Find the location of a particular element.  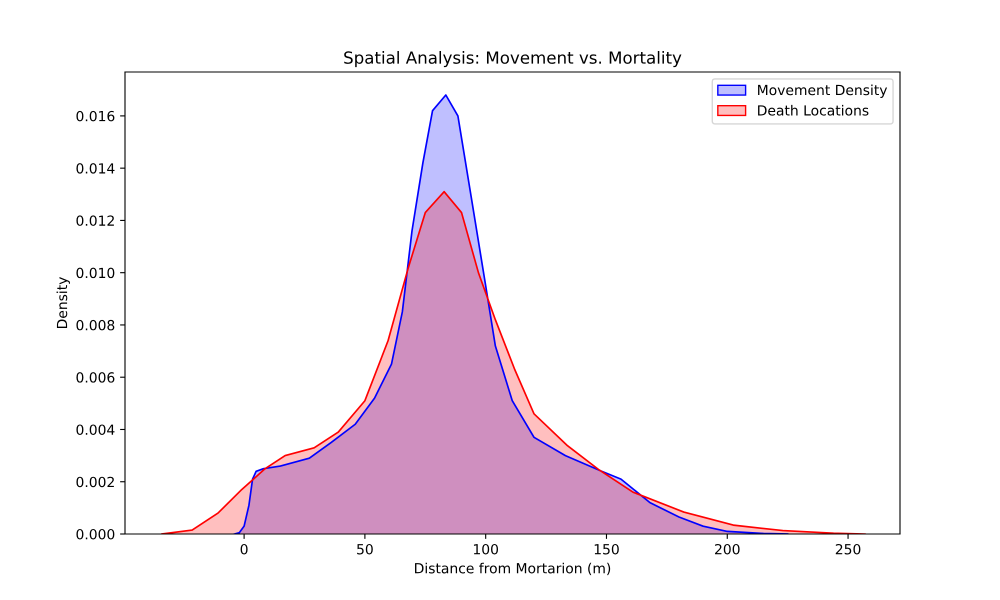

legend-label: Movement Density is located at coordinates (823, 91).